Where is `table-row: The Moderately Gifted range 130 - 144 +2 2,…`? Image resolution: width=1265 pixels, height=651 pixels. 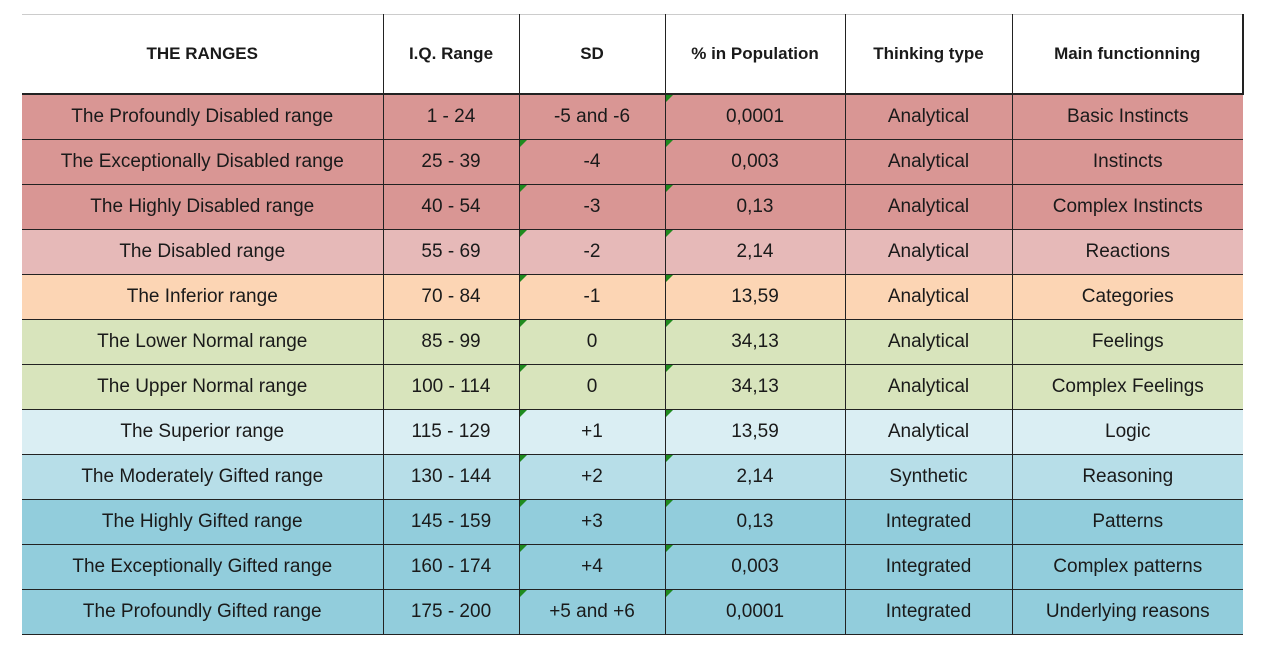 table-row: The Moderately Gifted range 130 - 144 +2 2,… is located at coordinates (632, 477).